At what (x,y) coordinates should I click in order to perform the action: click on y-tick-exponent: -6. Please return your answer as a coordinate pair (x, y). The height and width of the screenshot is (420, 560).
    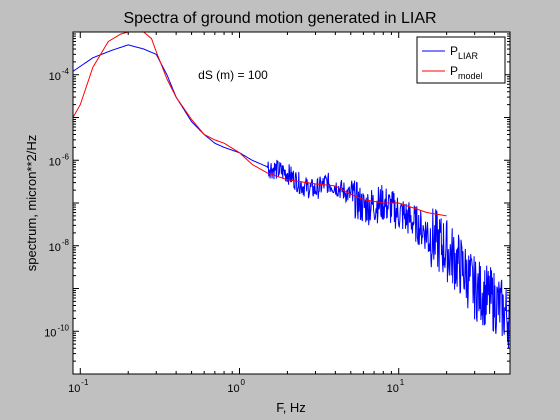
    Looking at the image, I should click on (66, 156).